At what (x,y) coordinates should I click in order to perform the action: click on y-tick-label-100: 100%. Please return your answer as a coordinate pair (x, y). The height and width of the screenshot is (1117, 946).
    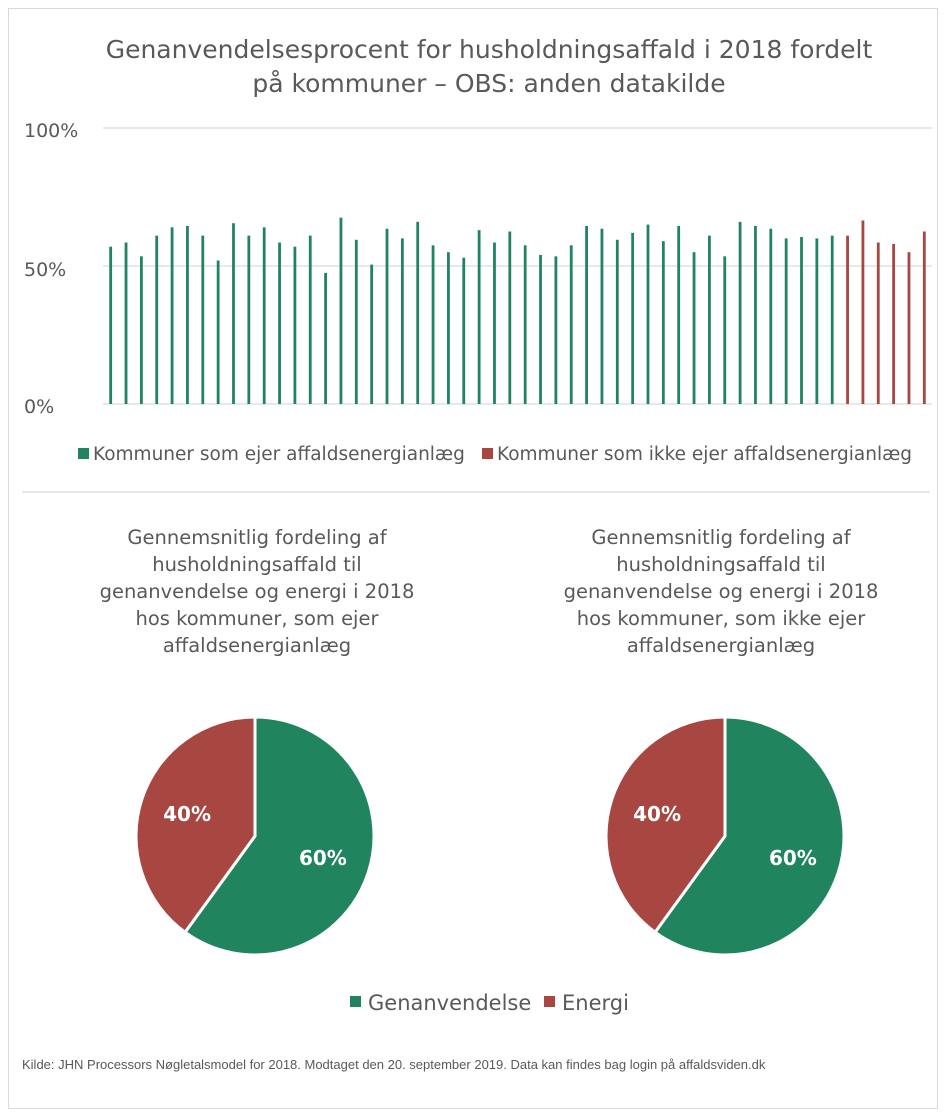
    Looking at the image, I should click on (51, 131).